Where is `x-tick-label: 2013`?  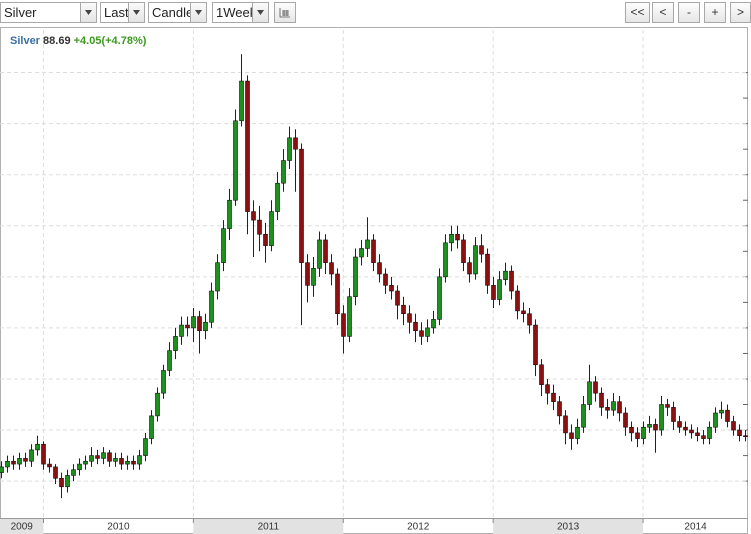
x-tick-label: 2013 is located at coordinates (568, 527).